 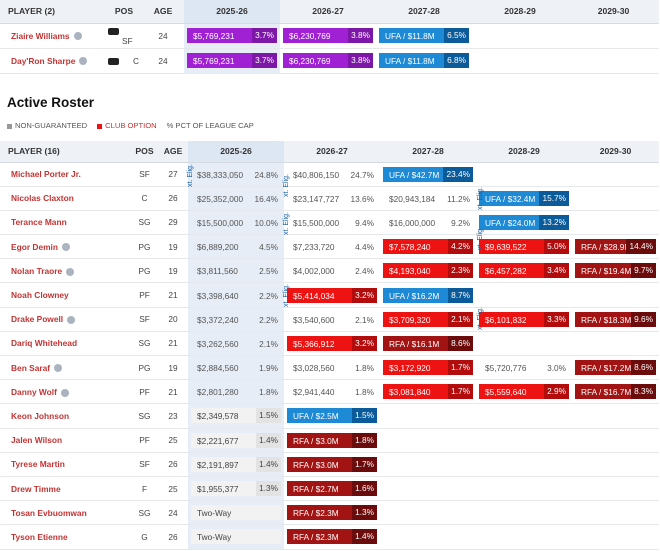 What do you see at coordinates (218, 392) in the screenshot?
I see `salary-value: $2,801,280` at bounding box center [218, 392].